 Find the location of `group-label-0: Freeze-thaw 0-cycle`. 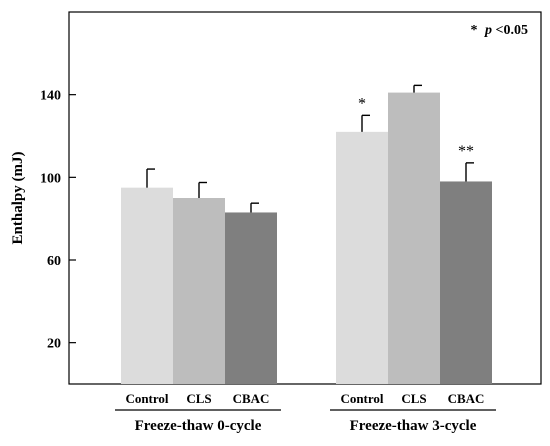

group-label-0: Freeze-thaw 0-cycle is located at coordinates (198, 426).